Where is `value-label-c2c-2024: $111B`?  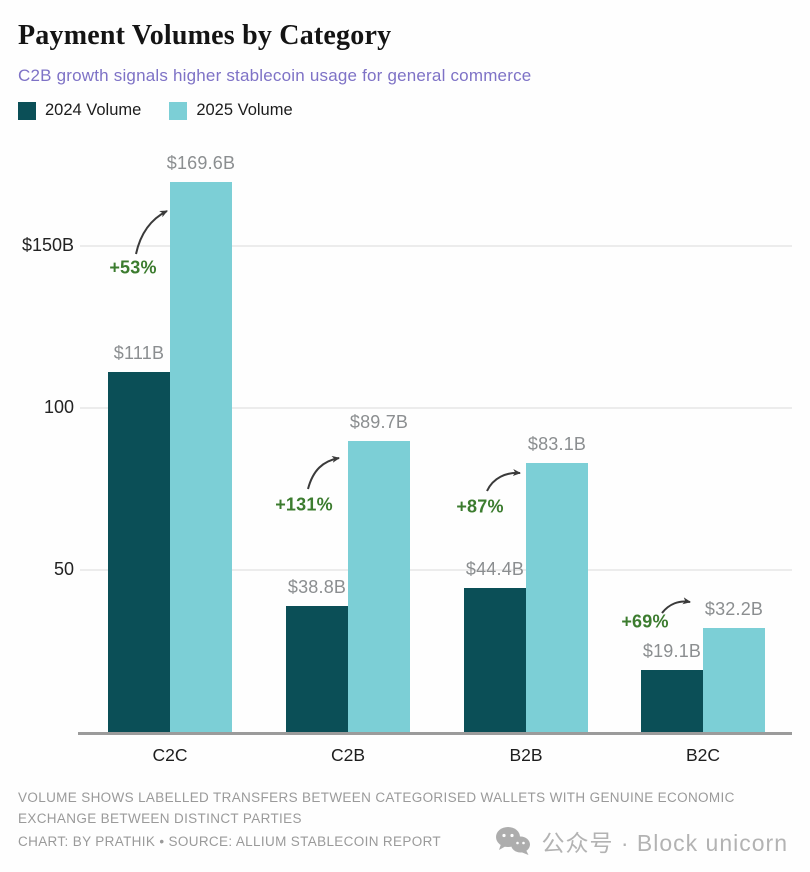 value-label-c2c-2024: $111B is located at coordinates (139, 353).